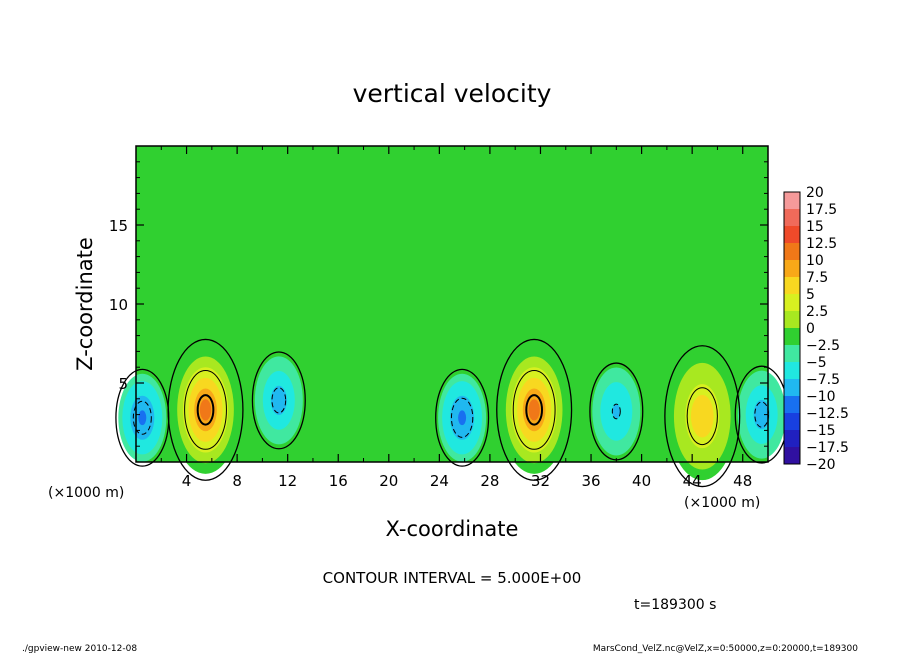 This screenshot has width=904, height=654. I want to click on colorbar-label-4: 10, so click(815, 261).